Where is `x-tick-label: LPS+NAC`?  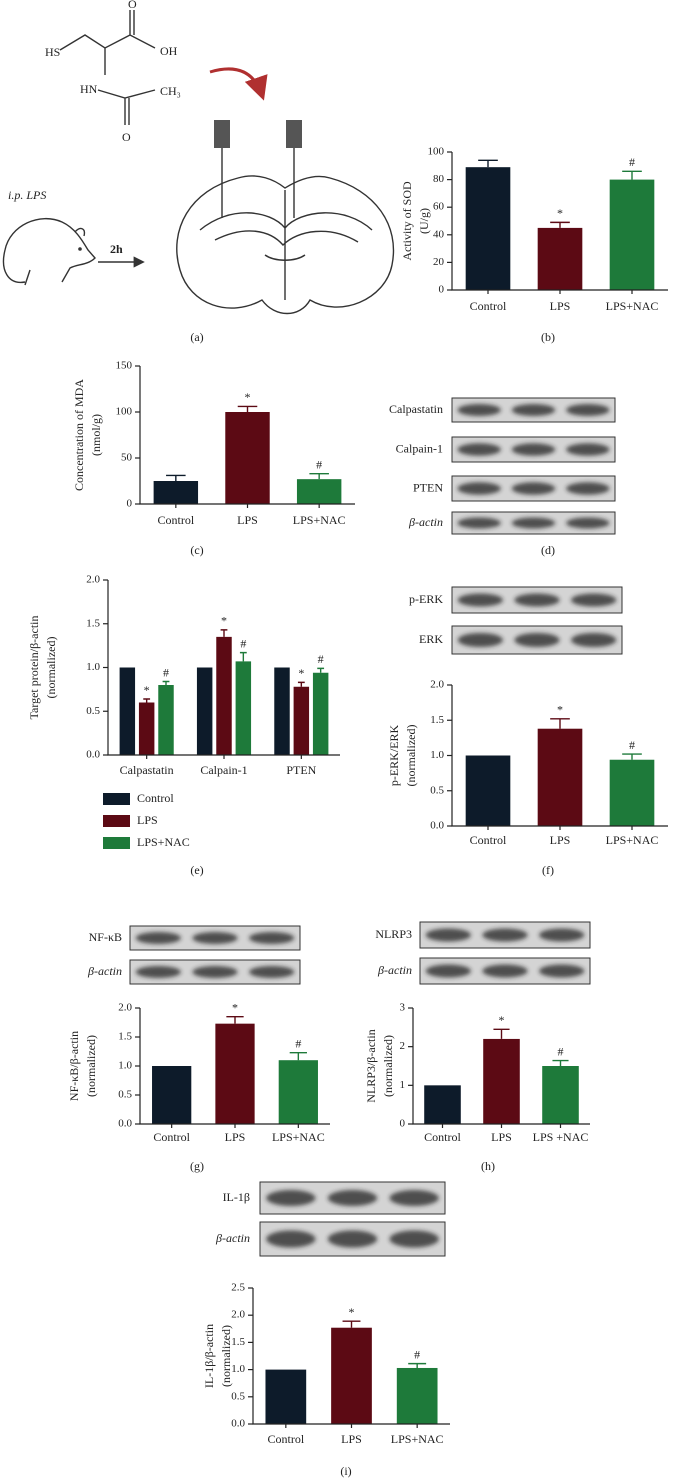 x-tick-label: LPS+NAC is located at coordinates (319, 520).